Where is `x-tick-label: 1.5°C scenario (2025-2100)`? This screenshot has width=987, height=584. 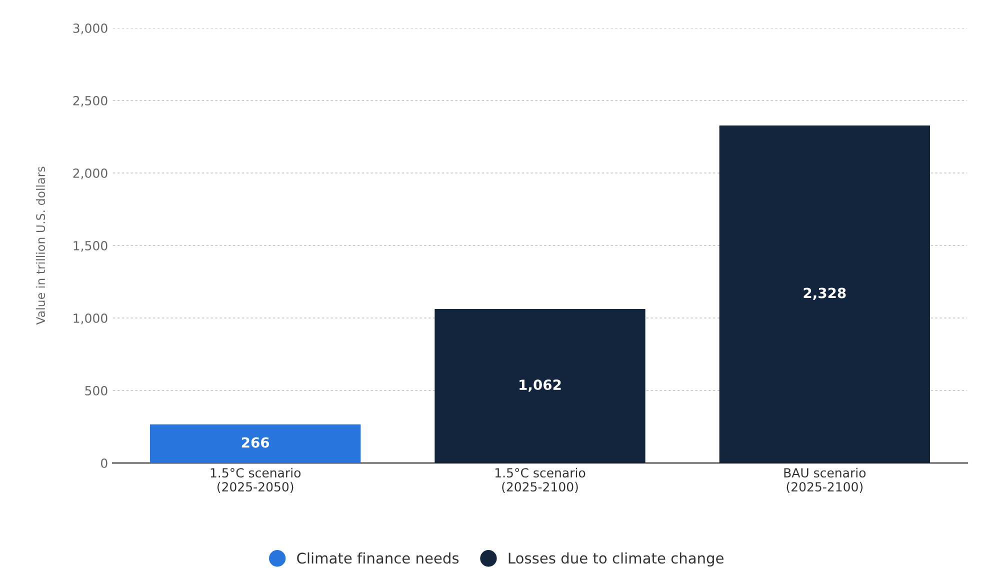
x-tick-label: 1.5°C scenario (2025-2100) is located at coordinates (541, 481).